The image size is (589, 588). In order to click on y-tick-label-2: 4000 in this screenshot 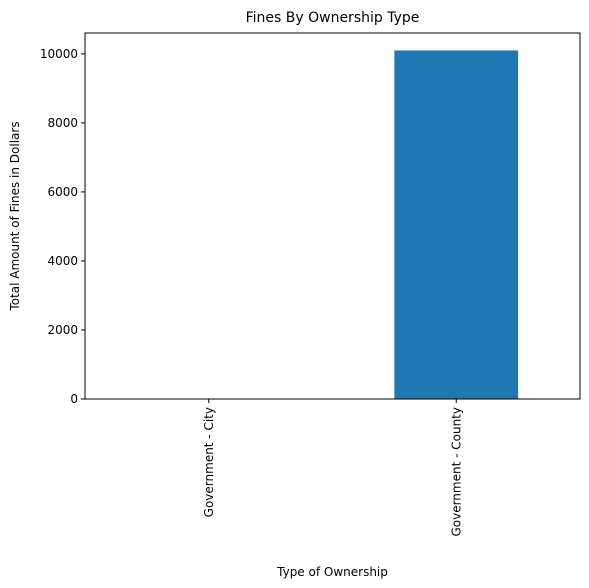, I will do `click(62, 261)`.